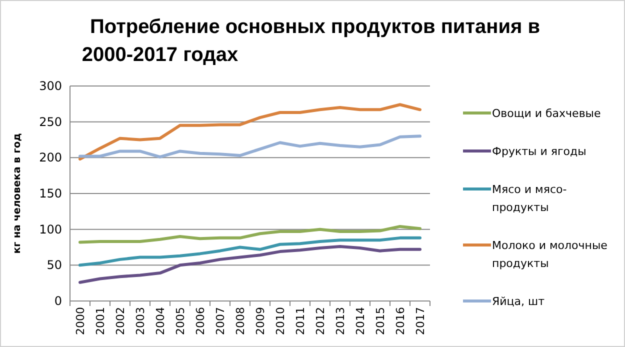 The image size is (625, 347). I want to click on x-tick-label: 2008, so click(240, 321).